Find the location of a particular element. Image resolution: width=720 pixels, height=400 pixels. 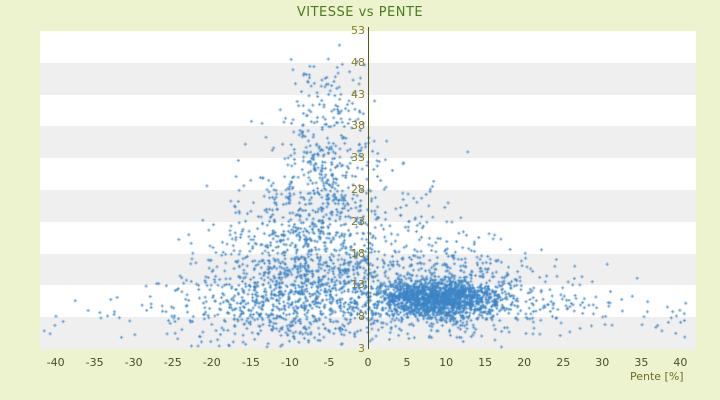

x-tick-label: 10 is located at coordinates (446, 362).